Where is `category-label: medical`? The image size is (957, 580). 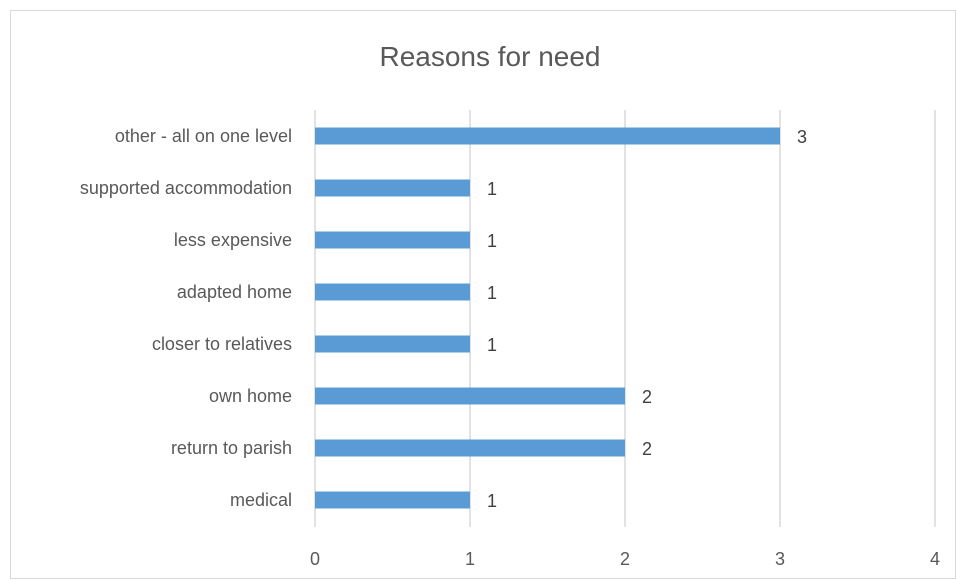 category-label: medical is located at coordinates (261, 500).